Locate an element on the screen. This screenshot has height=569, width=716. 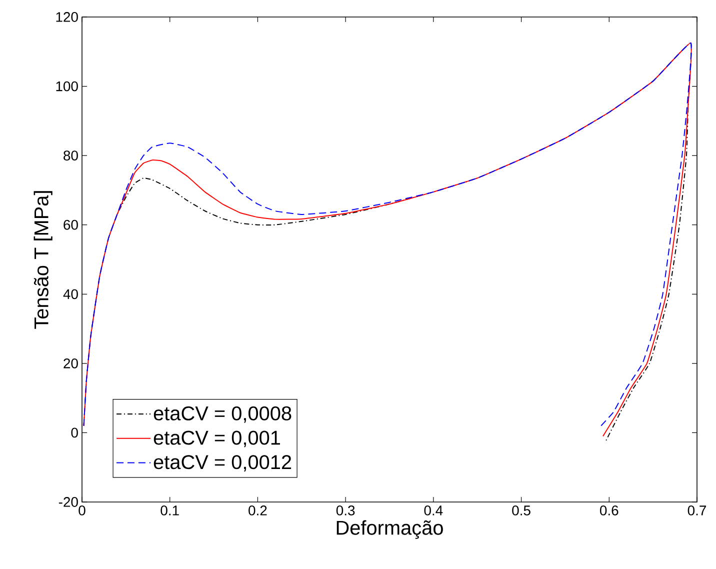
x-tick-label: 0.5 is located at coordinates (521, 511).